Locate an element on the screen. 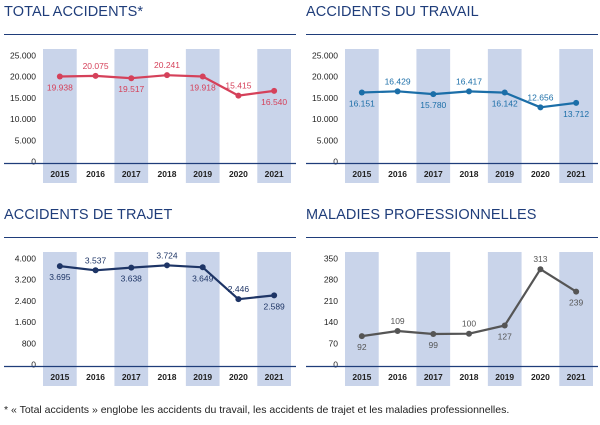 This screenshot has height=425, width=600. y-tick-label: 3.200 is located at coordinates (26, 280).